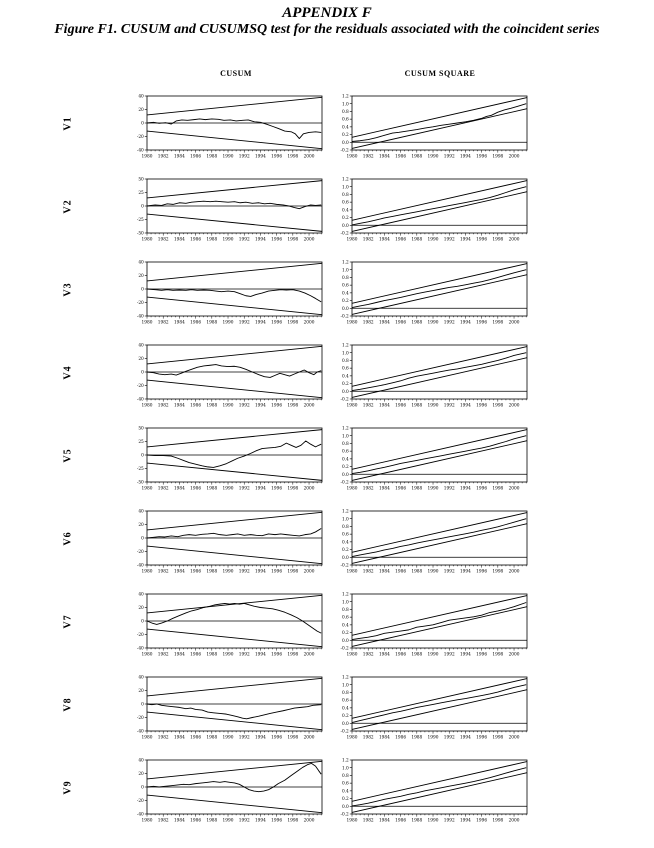  What do you see at coordinates (68, 704) in the screenshot?
I see `series-label: V8` at bounding box center [68, 704].